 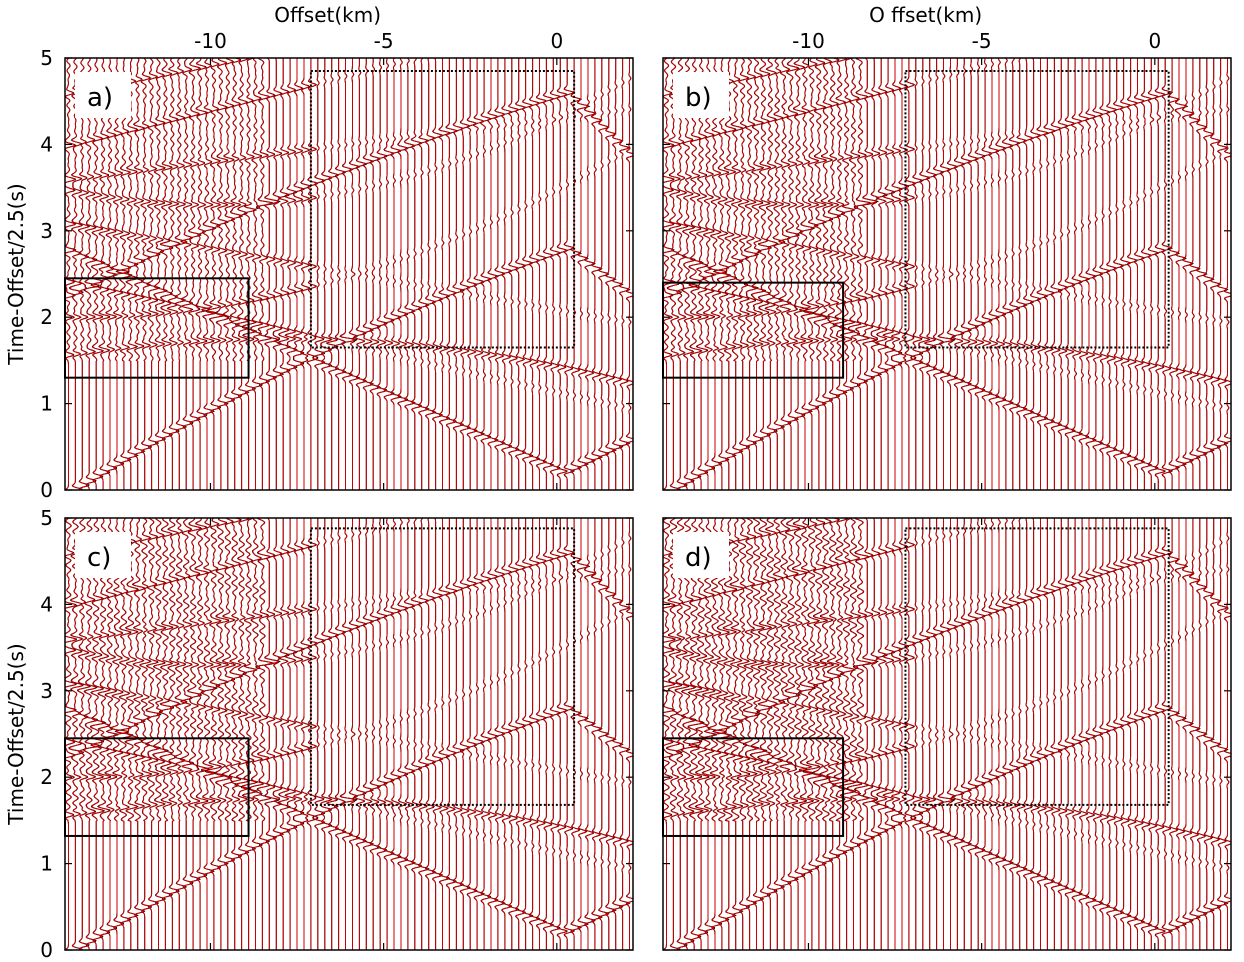 I want to click on panel-label: c), so click(x=99, y=558).